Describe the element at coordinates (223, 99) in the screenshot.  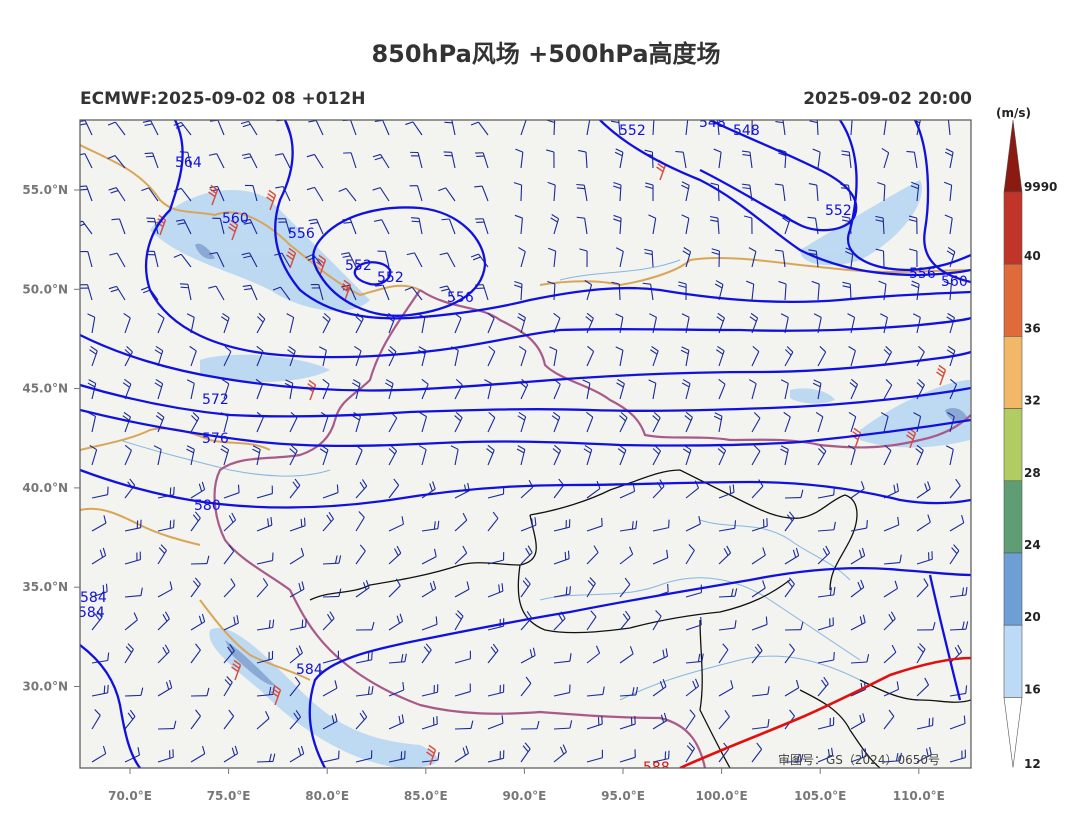
I see `model-run-label: ECMWF:2025-09-02 08 +012H` at that location.